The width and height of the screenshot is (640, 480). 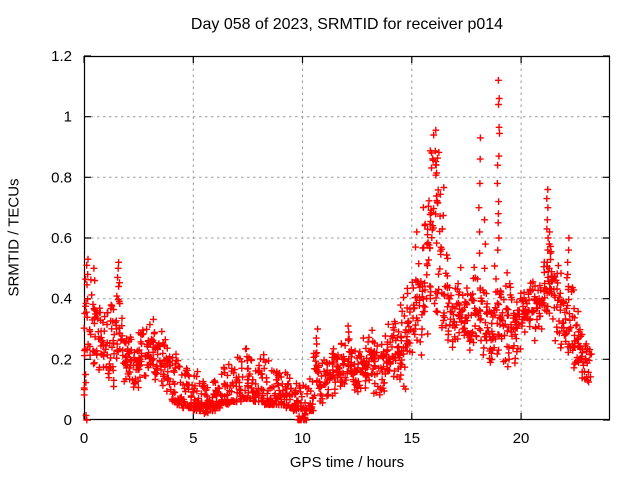 What do you see at coordinates (302, 438) in the screenshot?
I see `x-tick-label: 10` at bounding box center [302, 438].